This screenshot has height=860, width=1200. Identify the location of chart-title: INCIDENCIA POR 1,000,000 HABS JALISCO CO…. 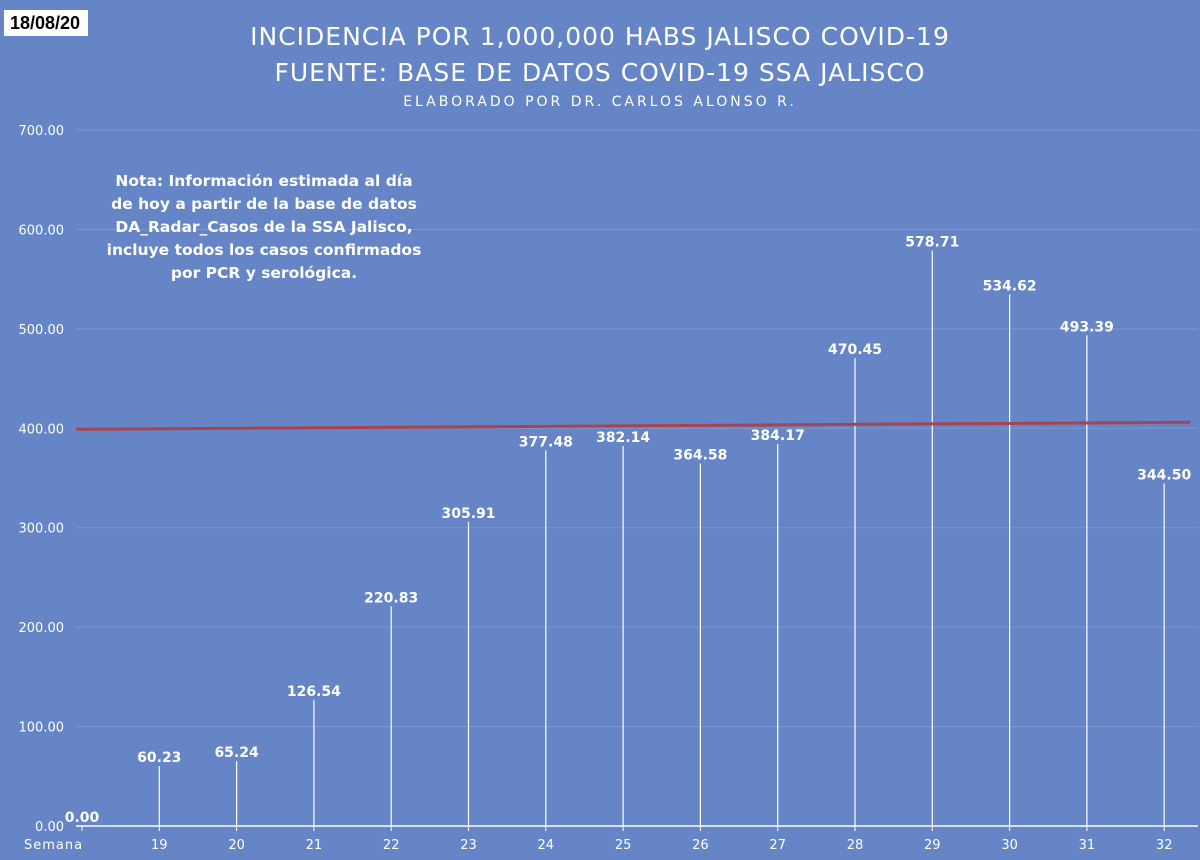
(600, 36).